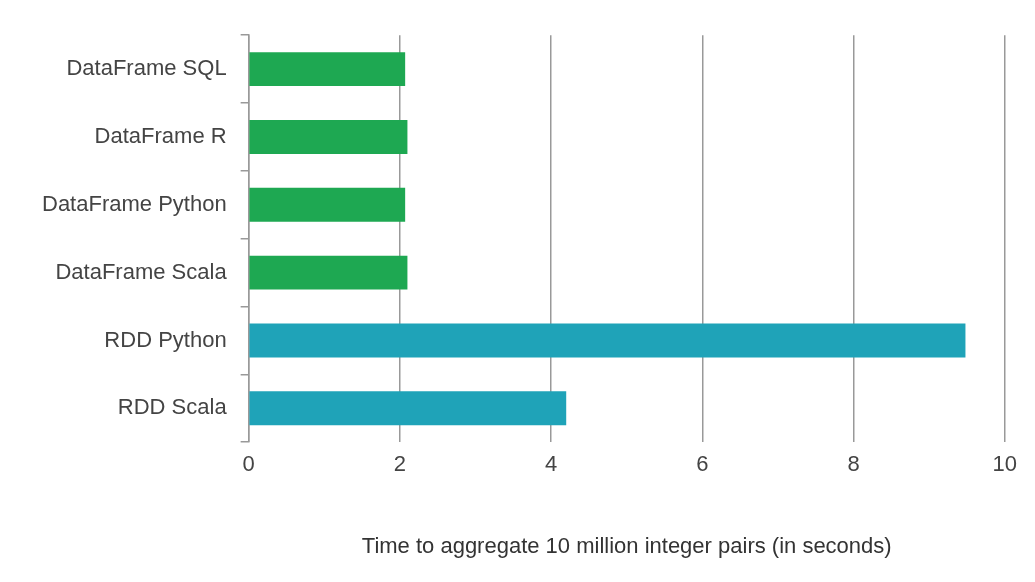  What do you see at coordinates (165, 339) in the screenshot?
I see `y-tick-label: RDD Python` at bounding box center [165, 339].